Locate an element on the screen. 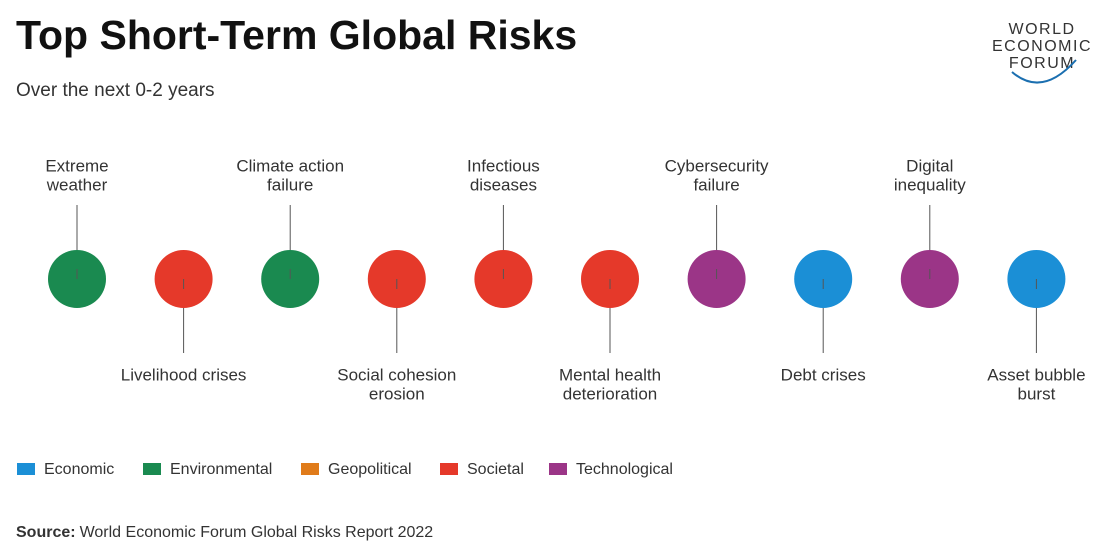 The width and height of the screenshot is (1114, 555). risk-label: Cybersecurity is located at coordinates (717, 165).